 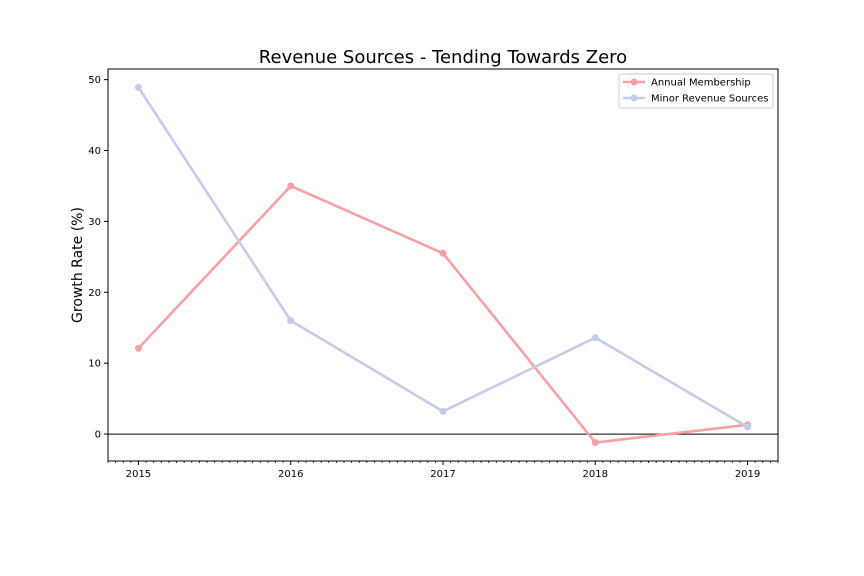 I want to click on legend-label: Annual Membership, so click(x=701, y=83).